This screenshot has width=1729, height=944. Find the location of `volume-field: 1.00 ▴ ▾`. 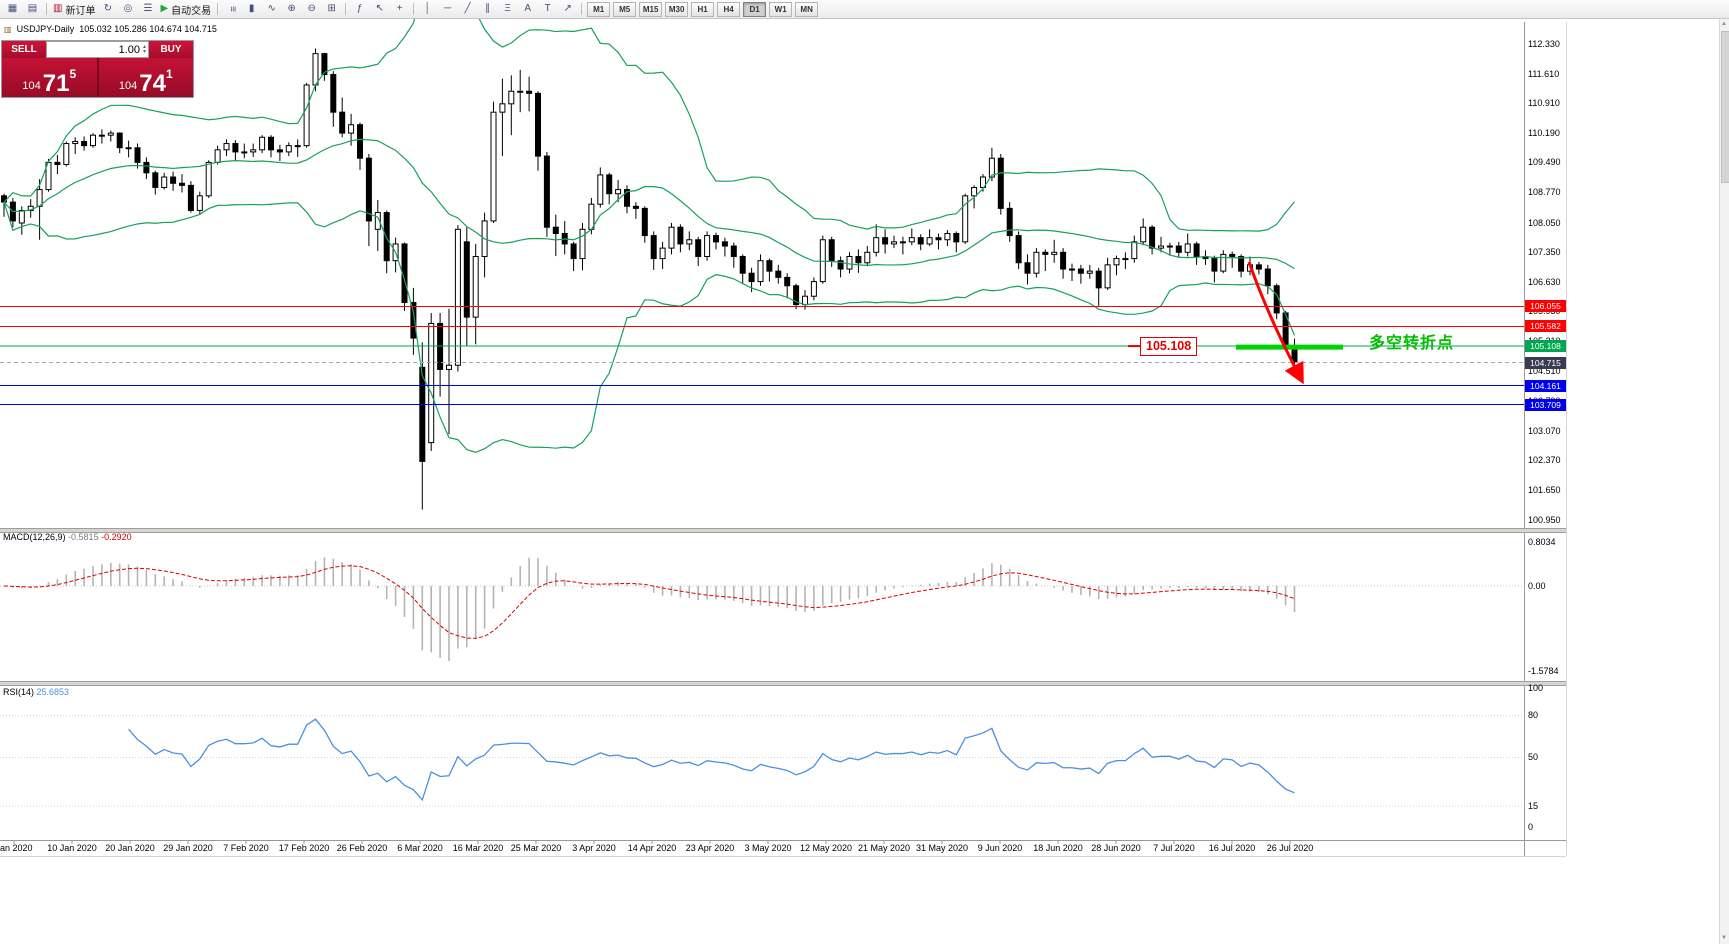

volume-field: 1.00 ▴ ▾ is located at coordinates (97, 49).